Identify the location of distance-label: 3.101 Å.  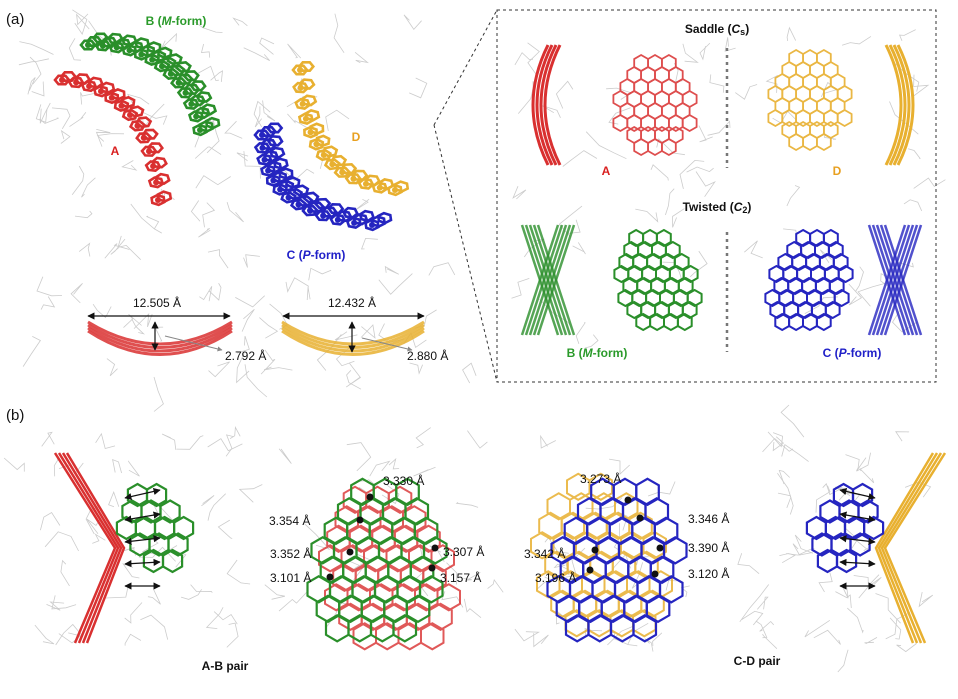
(290, 577).